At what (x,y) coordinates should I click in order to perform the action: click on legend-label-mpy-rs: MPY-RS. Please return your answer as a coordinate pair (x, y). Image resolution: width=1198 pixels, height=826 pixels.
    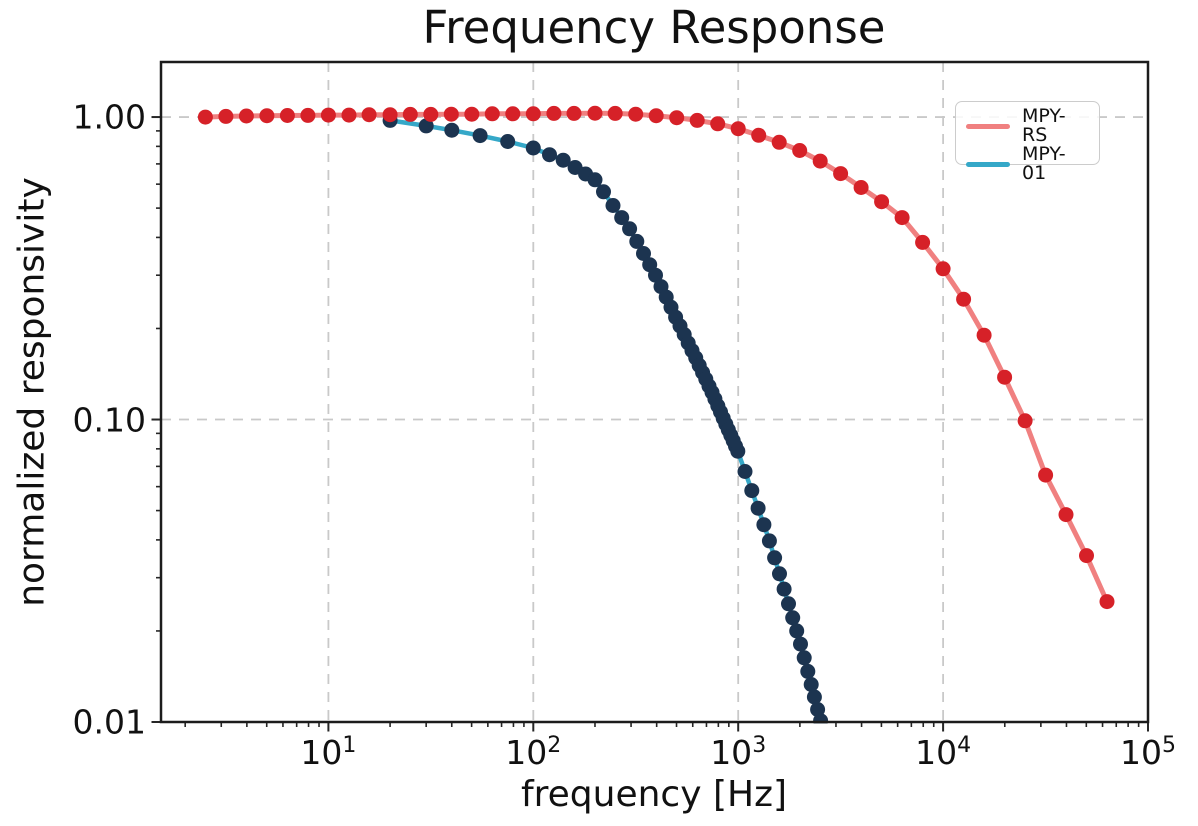
    Looking at the image, I should click on (1044, 125).